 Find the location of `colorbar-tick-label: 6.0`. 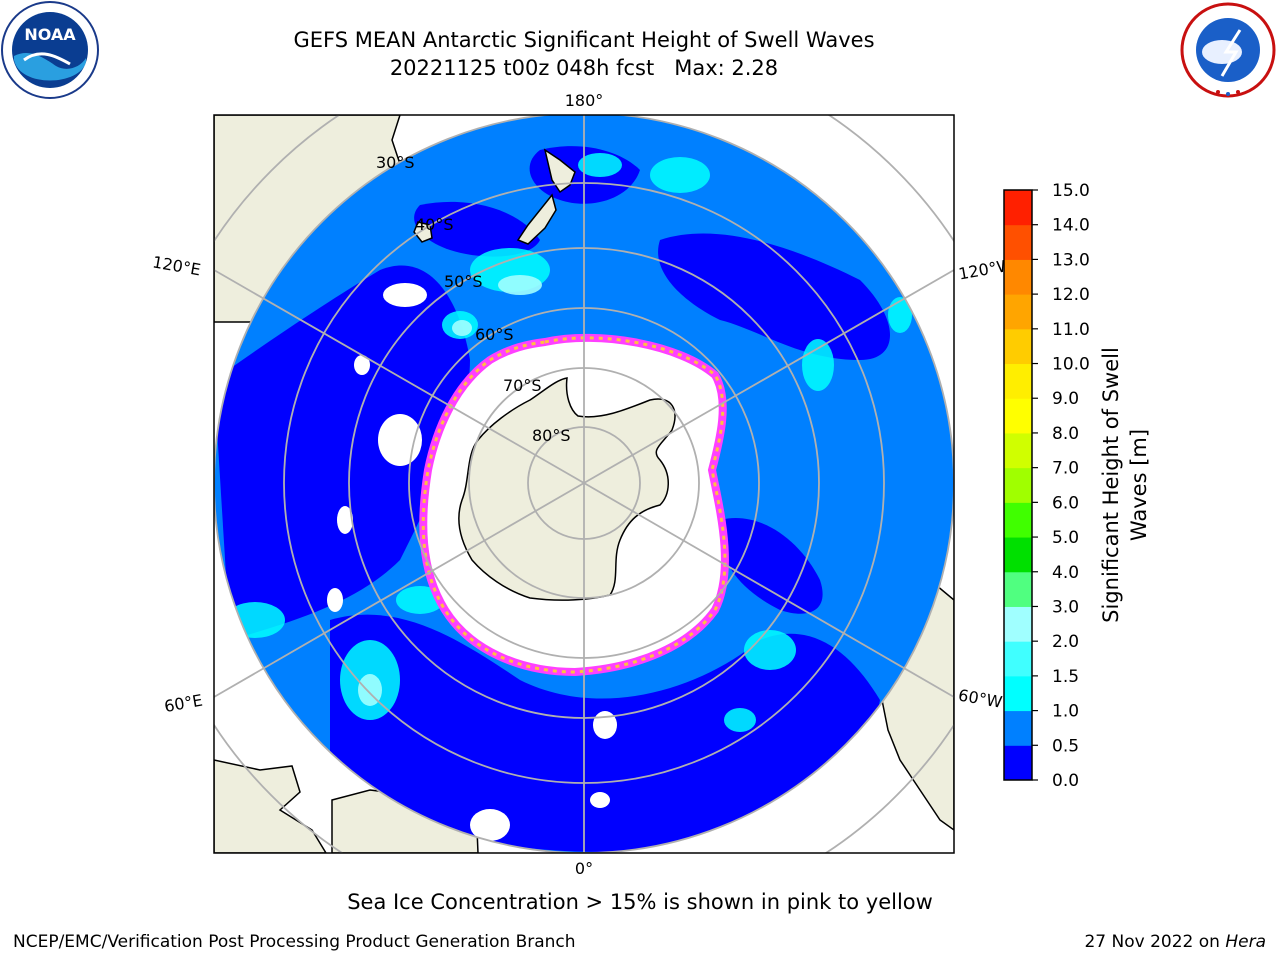

colorbar-tick-label: 6.0 is located at coordinates (1065, 503).